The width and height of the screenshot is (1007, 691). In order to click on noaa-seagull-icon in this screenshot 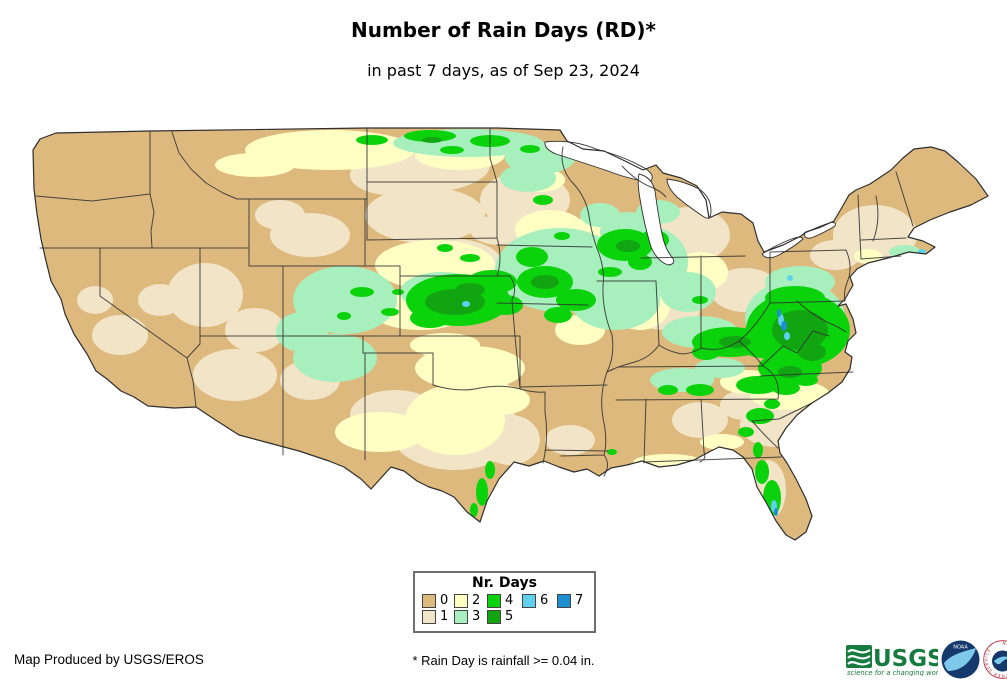, I will do `click(960, 659)`.